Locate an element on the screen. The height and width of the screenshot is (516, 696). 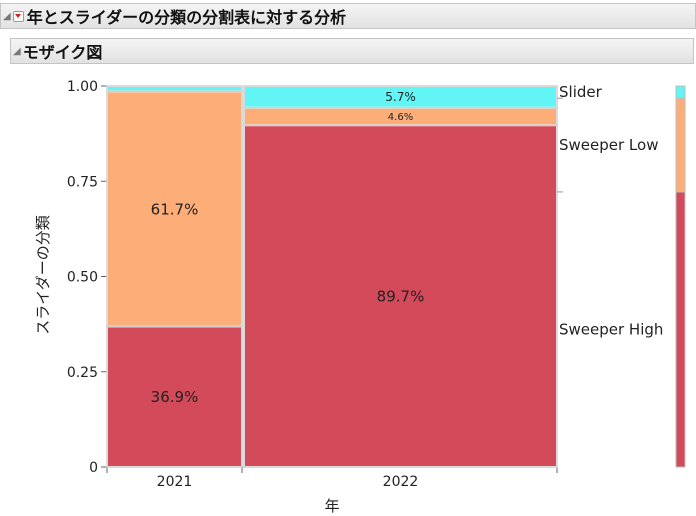
red-triangle-menu-icon is located at coordinates (18, 16).